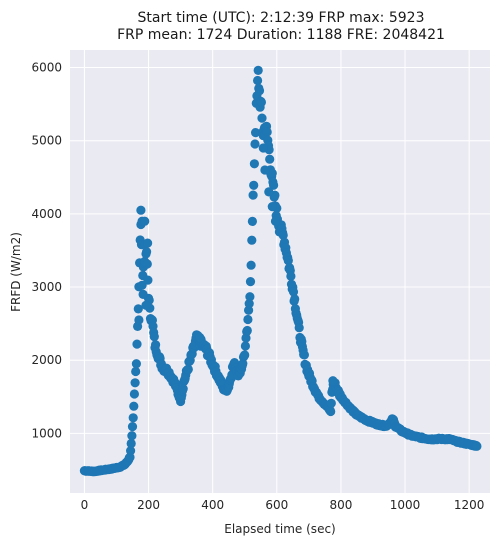  Describe the element at coordinates (279, 529) in the screenshot. I see `x-axis-label: Elapsed time (sec)` at that location.